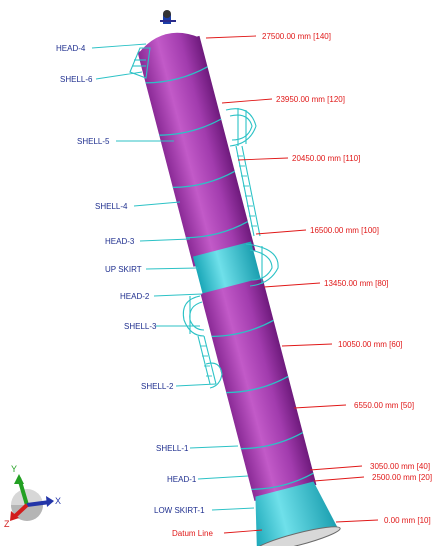 This screenshot has width=436, height=546. What do you see at coordinates (38, 503) in the screenshot?
I see `x-axis-arrow` at bounding box center [38, 503].